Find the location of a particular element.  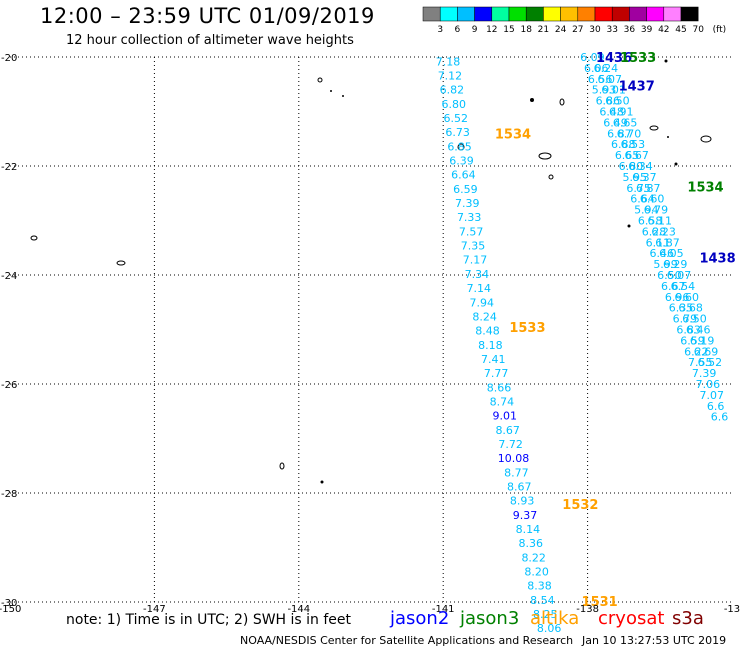

swh-value-label: 8.74 is located at coordinates (502, 401).